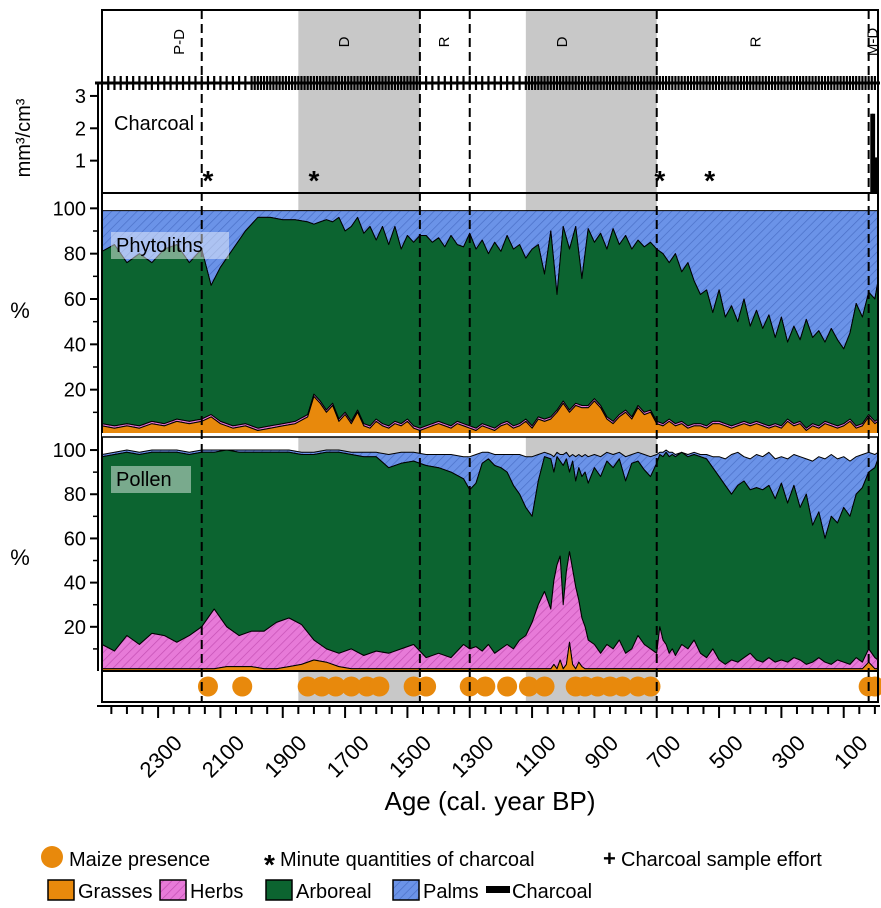 This screenshot has height=908, width=881. What do you see at coordinates (348, 756) in the screenshot?
I see `x-tick-label: 1700` at bounding box center [348, 756].